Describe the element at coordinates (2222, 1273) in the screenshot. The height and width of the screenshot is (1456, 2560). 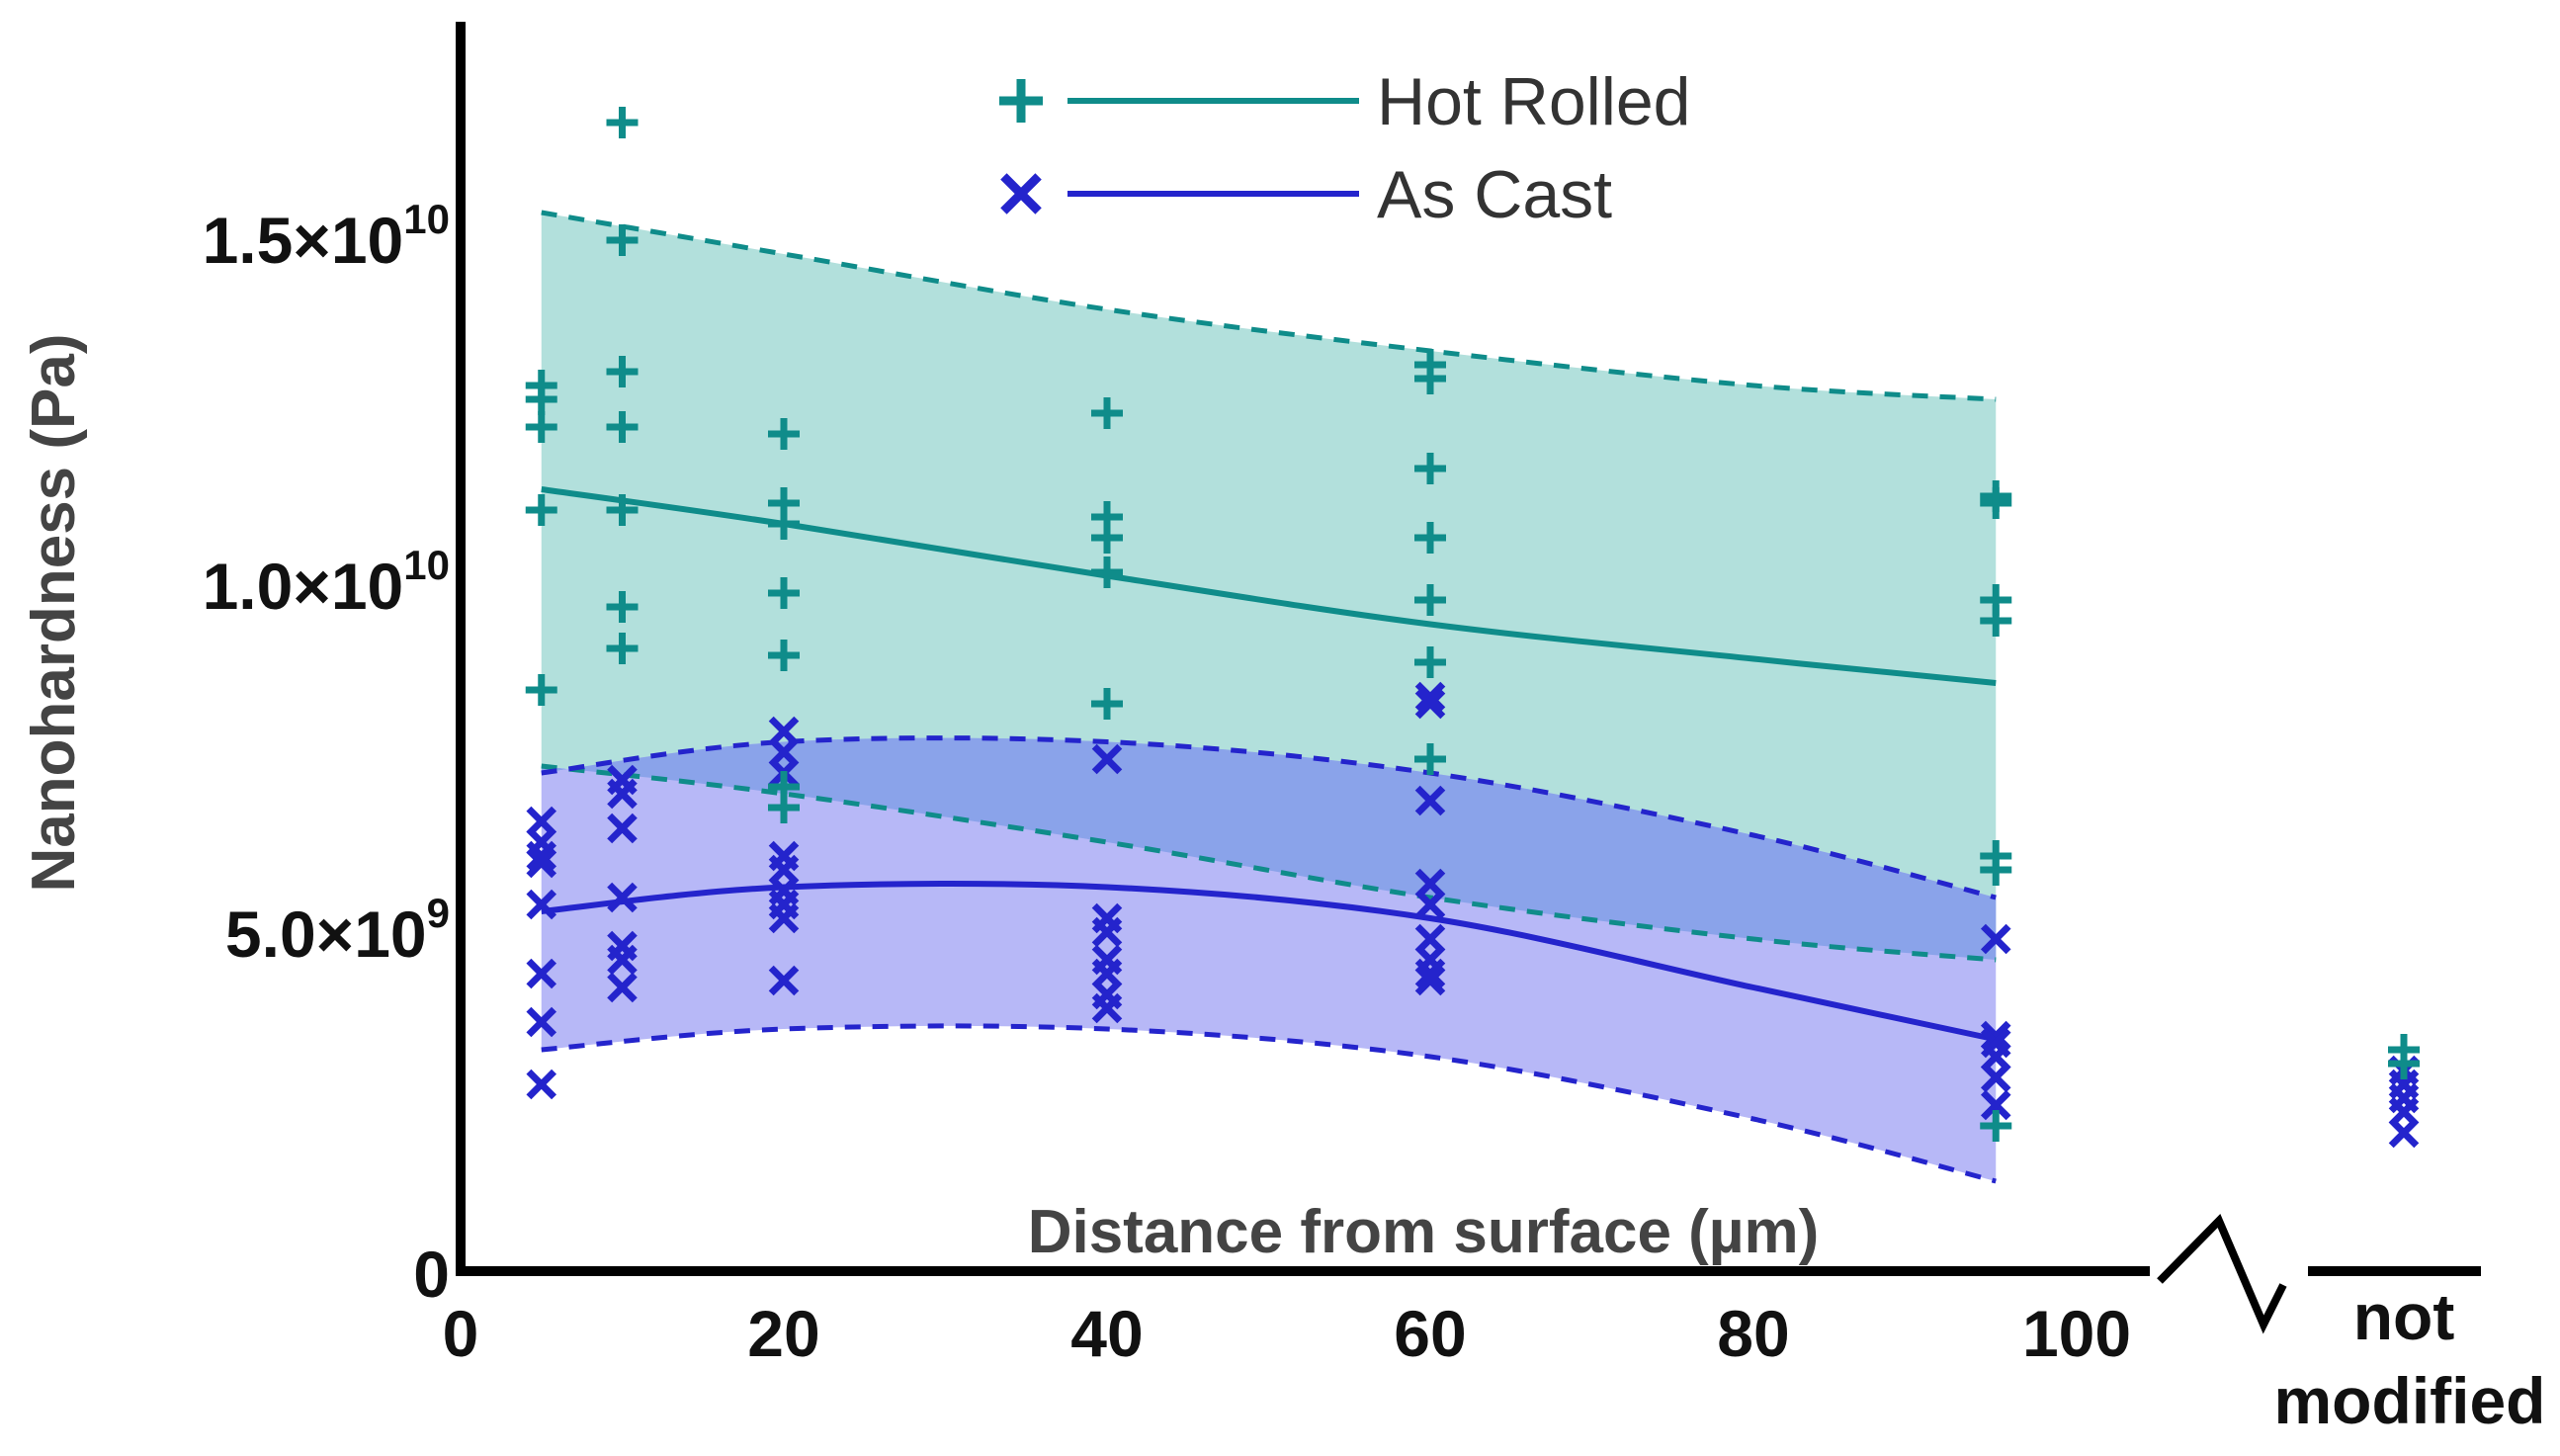
I see `axis-break-icon` at that location.